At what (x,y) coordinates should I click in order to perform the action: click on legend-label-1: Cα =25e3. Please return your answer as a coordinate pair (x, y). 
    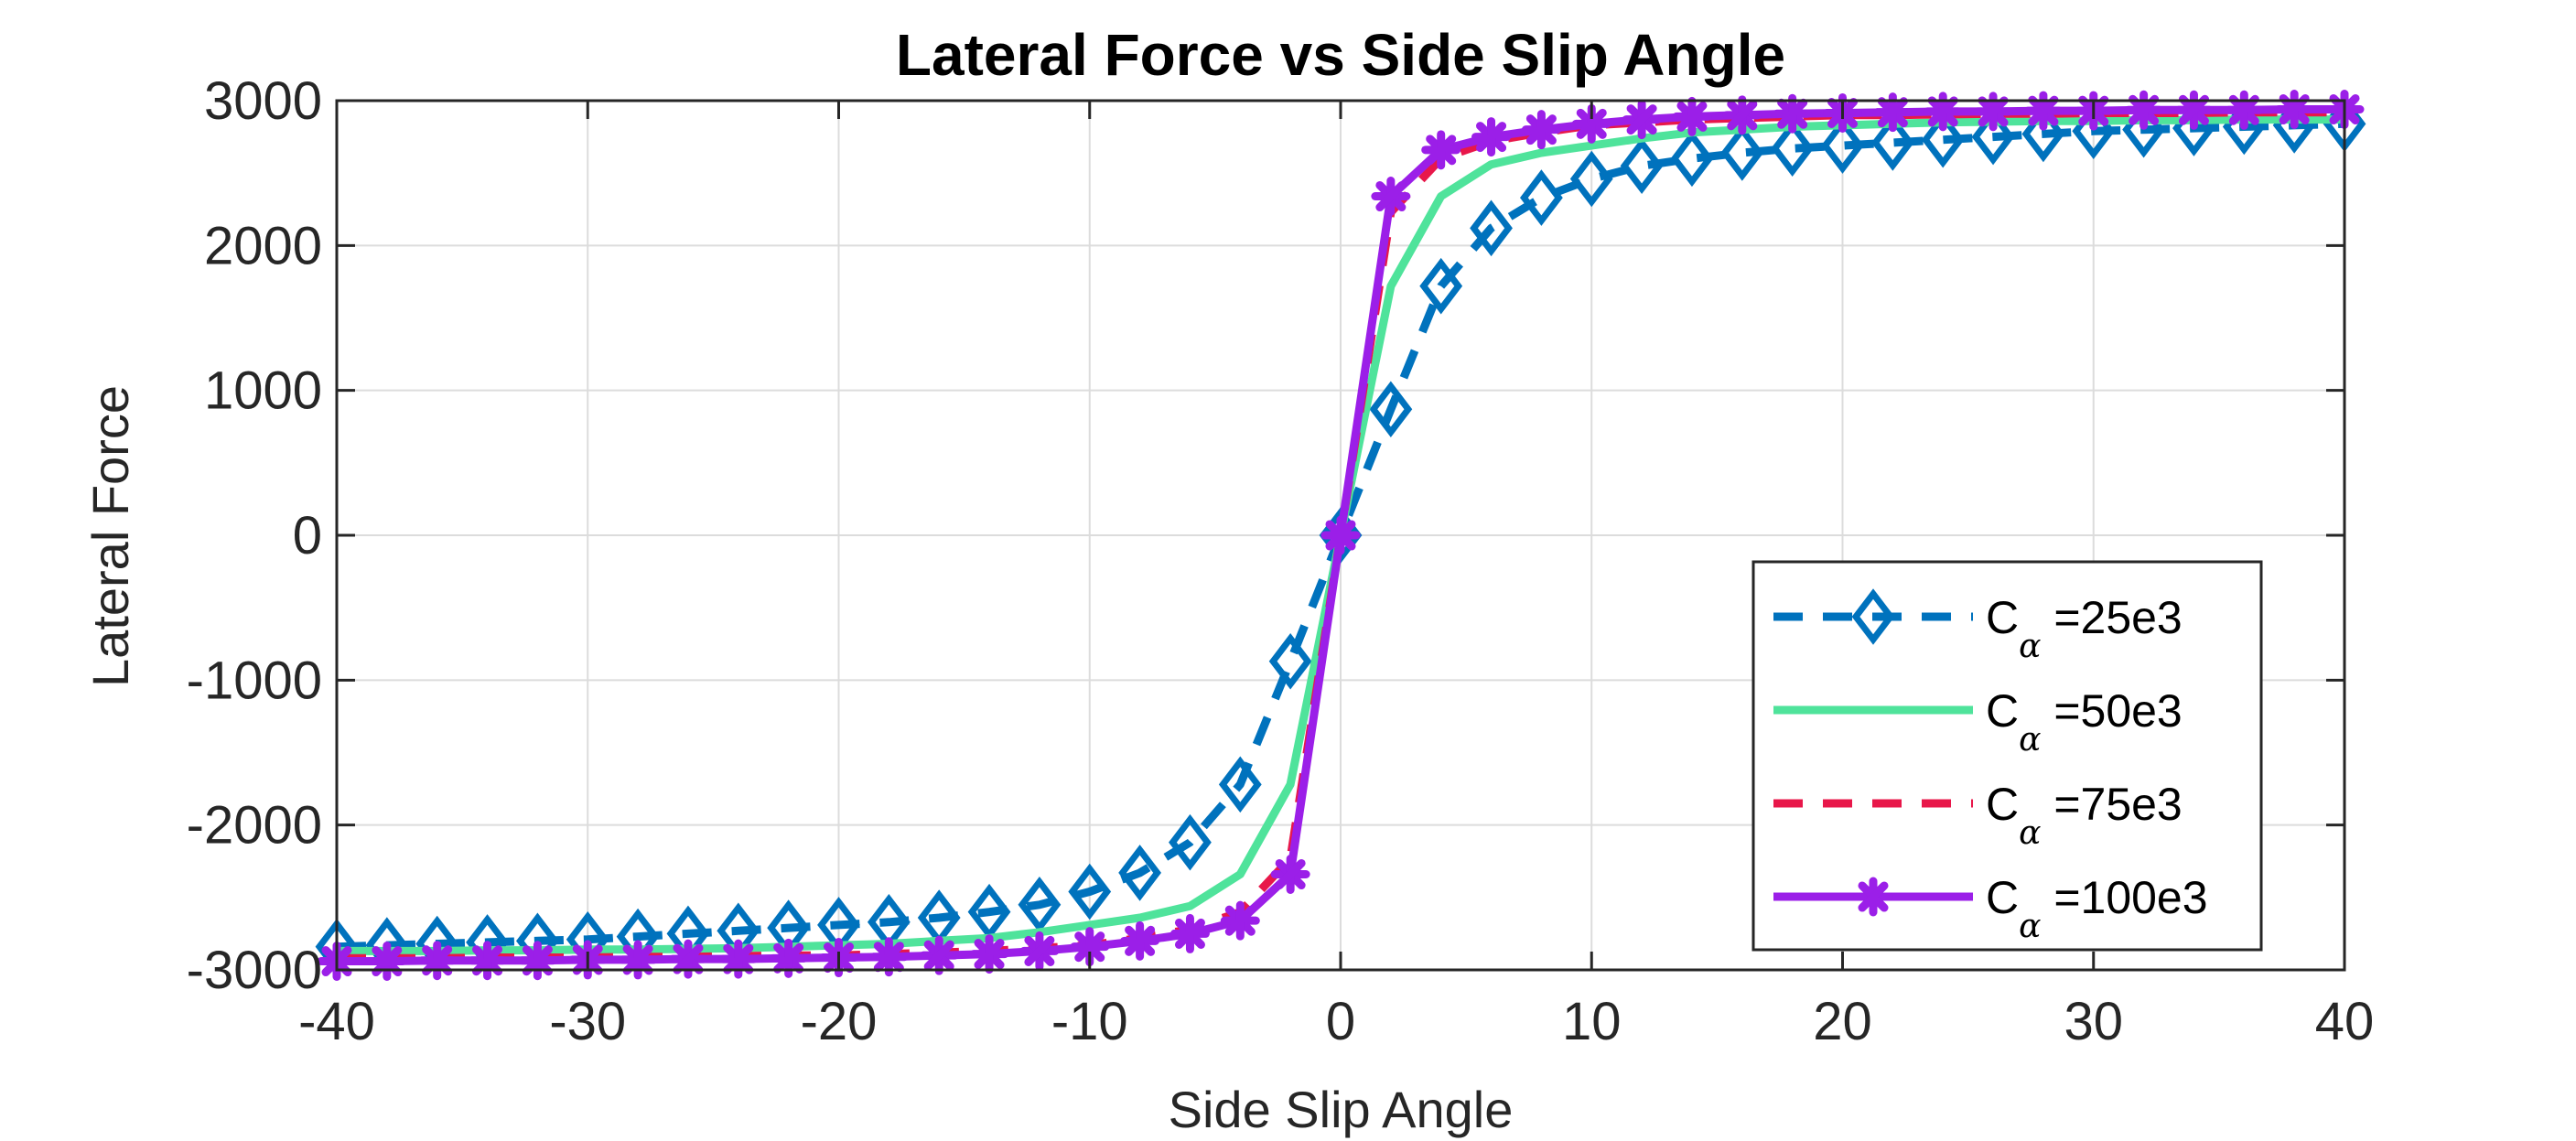
    Looking at the image, I should click on (2084, 628).